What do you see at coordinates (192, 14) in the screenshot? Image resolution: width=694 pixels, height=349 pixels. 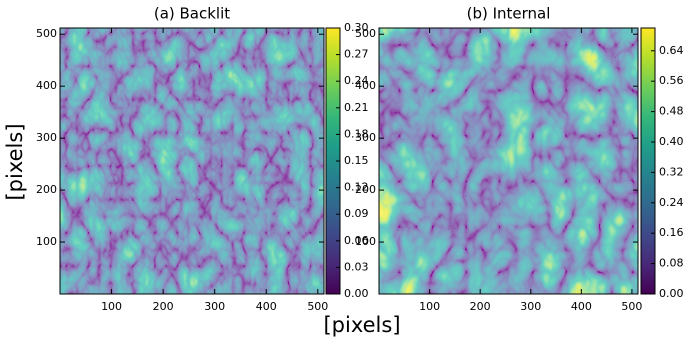 I see `chart-title: (a) Backlit` at bounding box center [192, 14].